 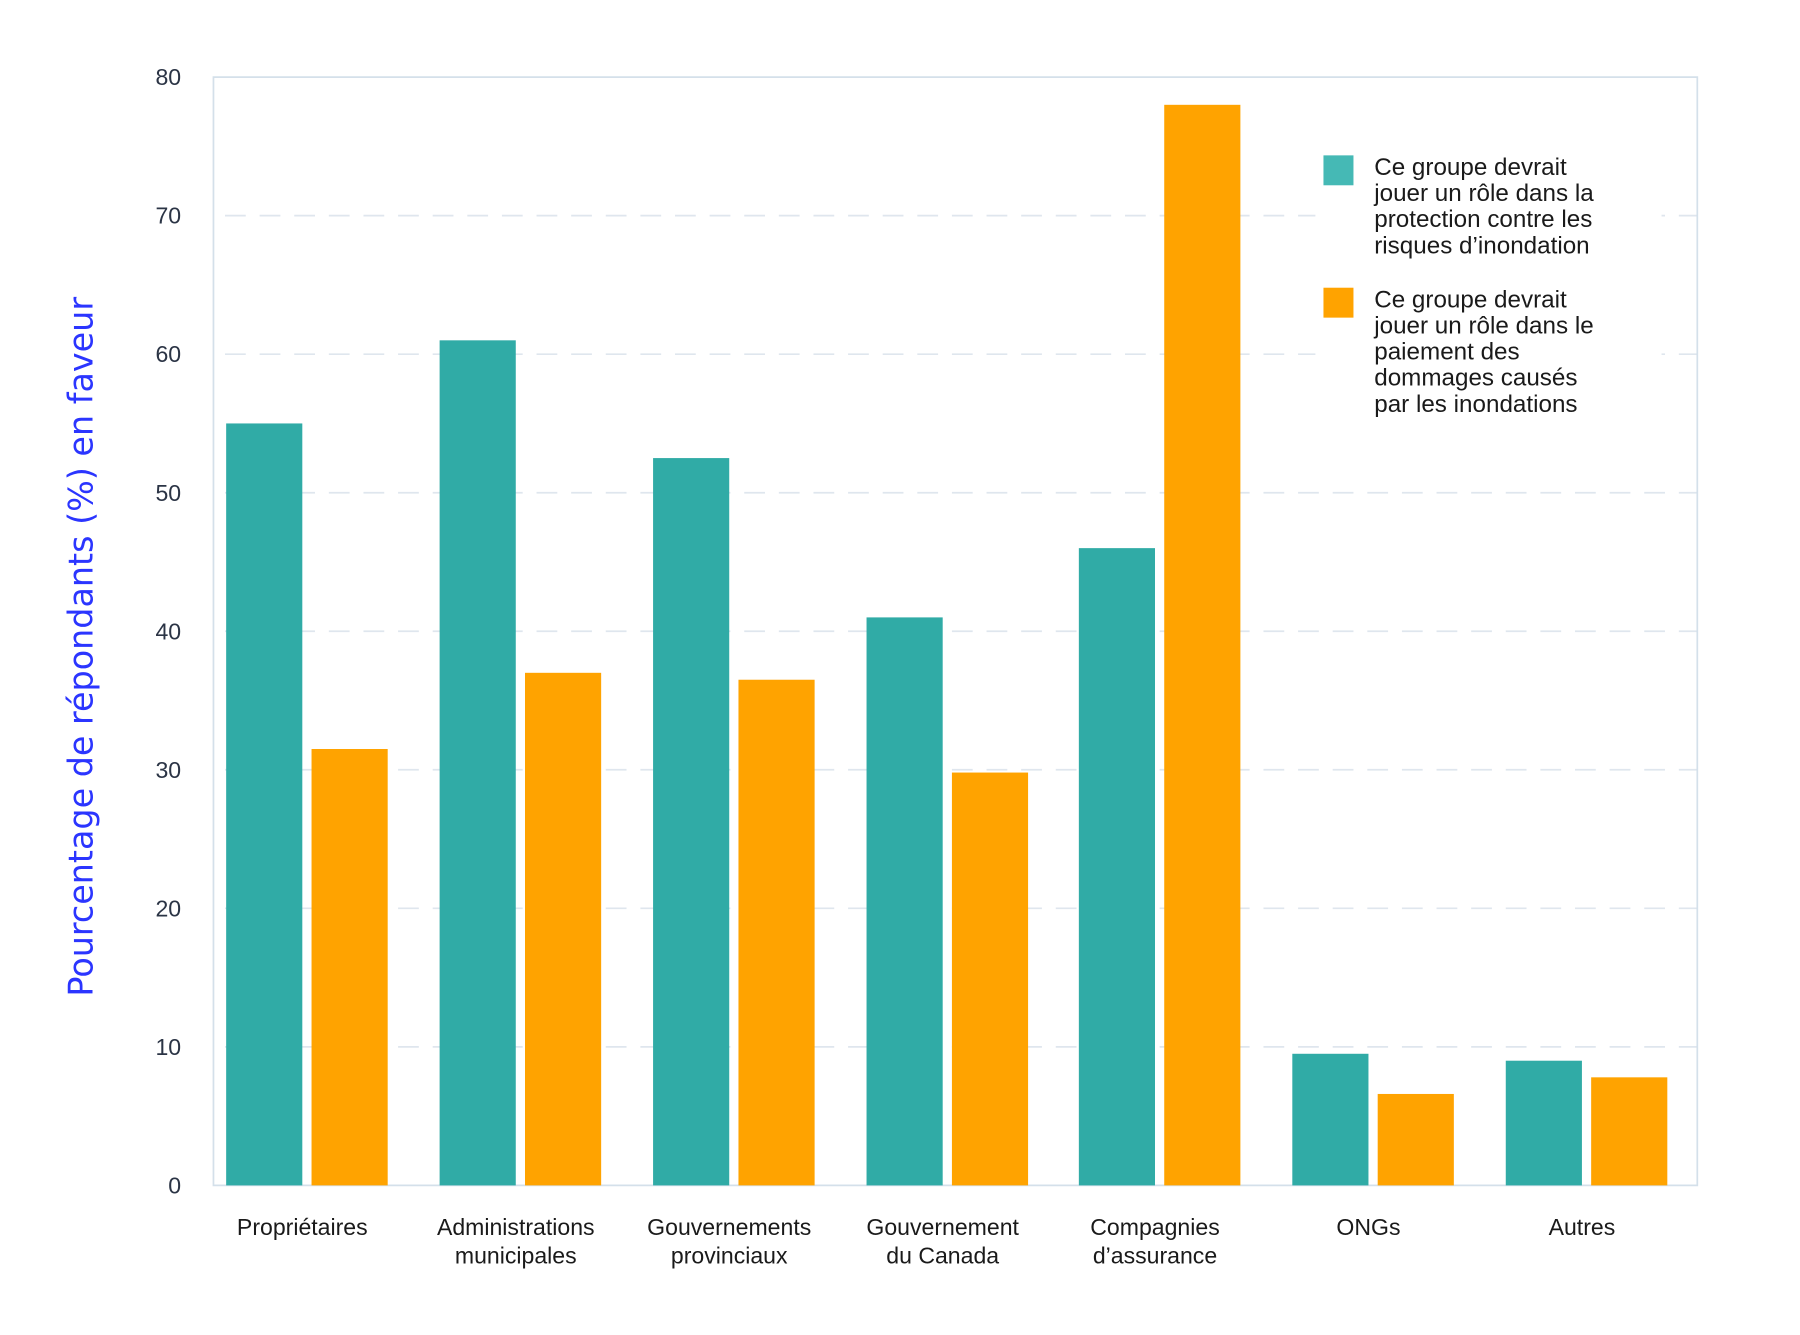 I want to click on x-tick-label: Compagnies, so click(x=1154, y=1227).